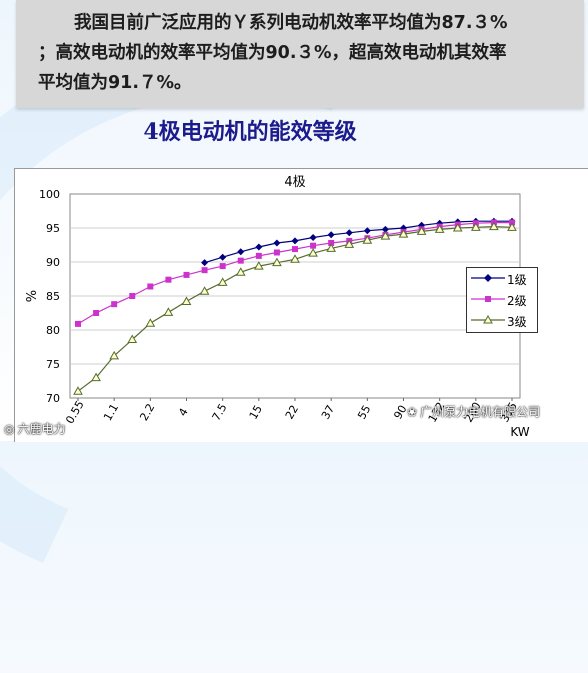  Describe the element at coordinates (250, 132) in the screenshot. I see `slide-heading: 4极电动机的能效等级` at that location.